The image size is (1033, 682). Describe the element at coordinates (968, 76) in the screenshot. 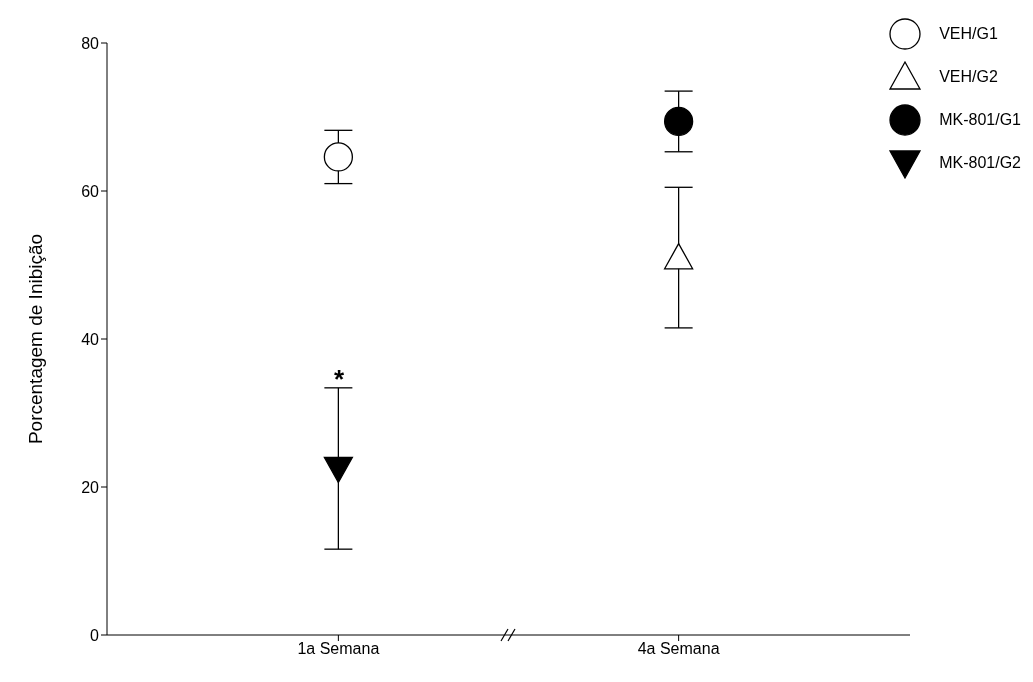

I see `legend-label: VEH/G2` at that location.